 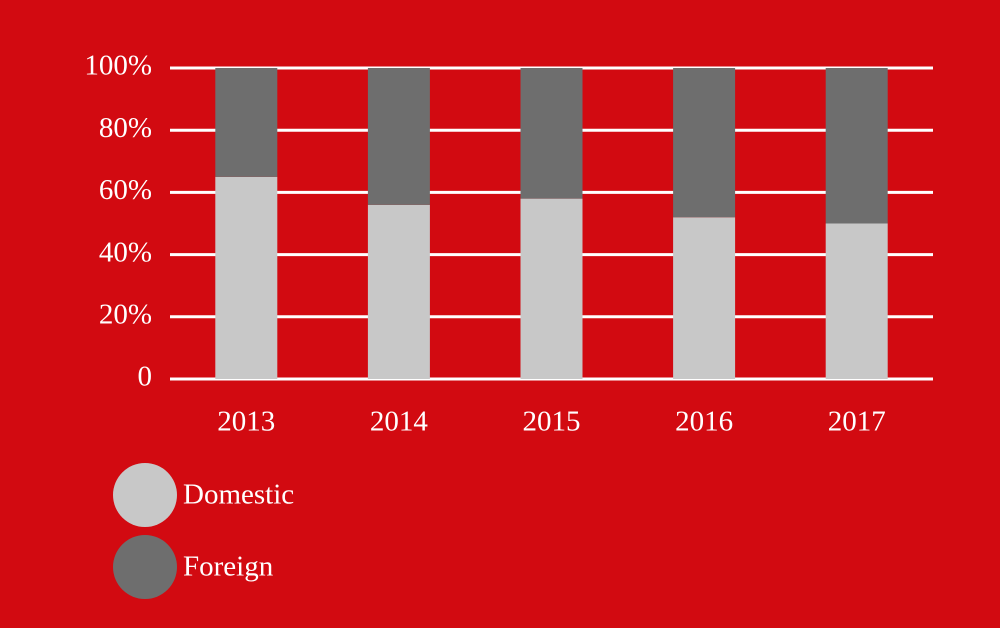 What do you see at coordinates (399, 422) in the screenshot?
I see `x-tick-label: 2014` at bounding box center [399, 422].